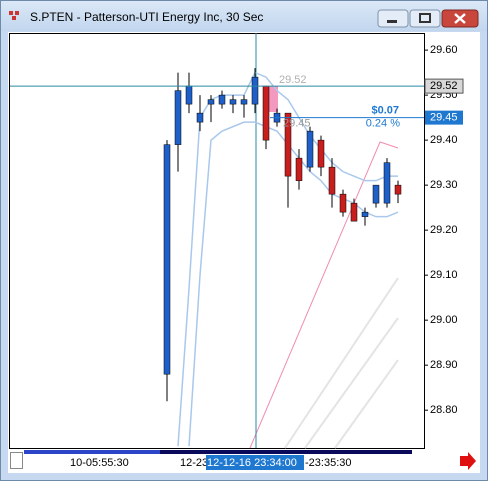 Image resolution: width=488 pixels, height=486 pixels. I want to click on axis-price-label: 29.52, so click(444, 86).